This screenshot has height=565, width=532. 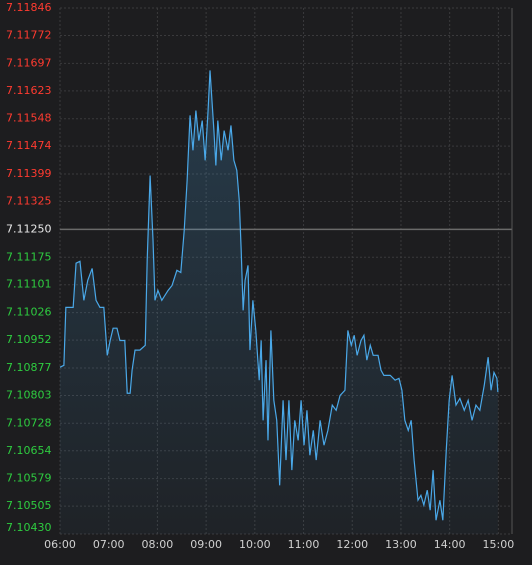 I want to click on y-tick-label: 7.11250, so click(x=29, y=228).